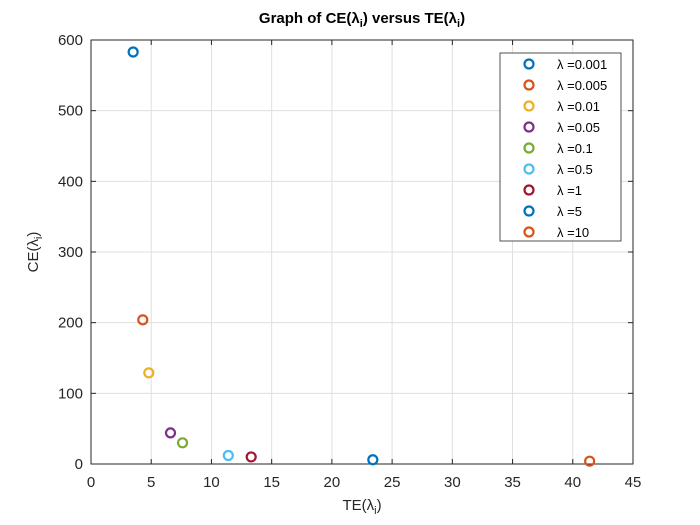 Image resolution: width=700 pixels, height=525 pixels. Describe the element at coordinates (569, 190) in the screenshot. I see `legend-label: λ =1` at that location.